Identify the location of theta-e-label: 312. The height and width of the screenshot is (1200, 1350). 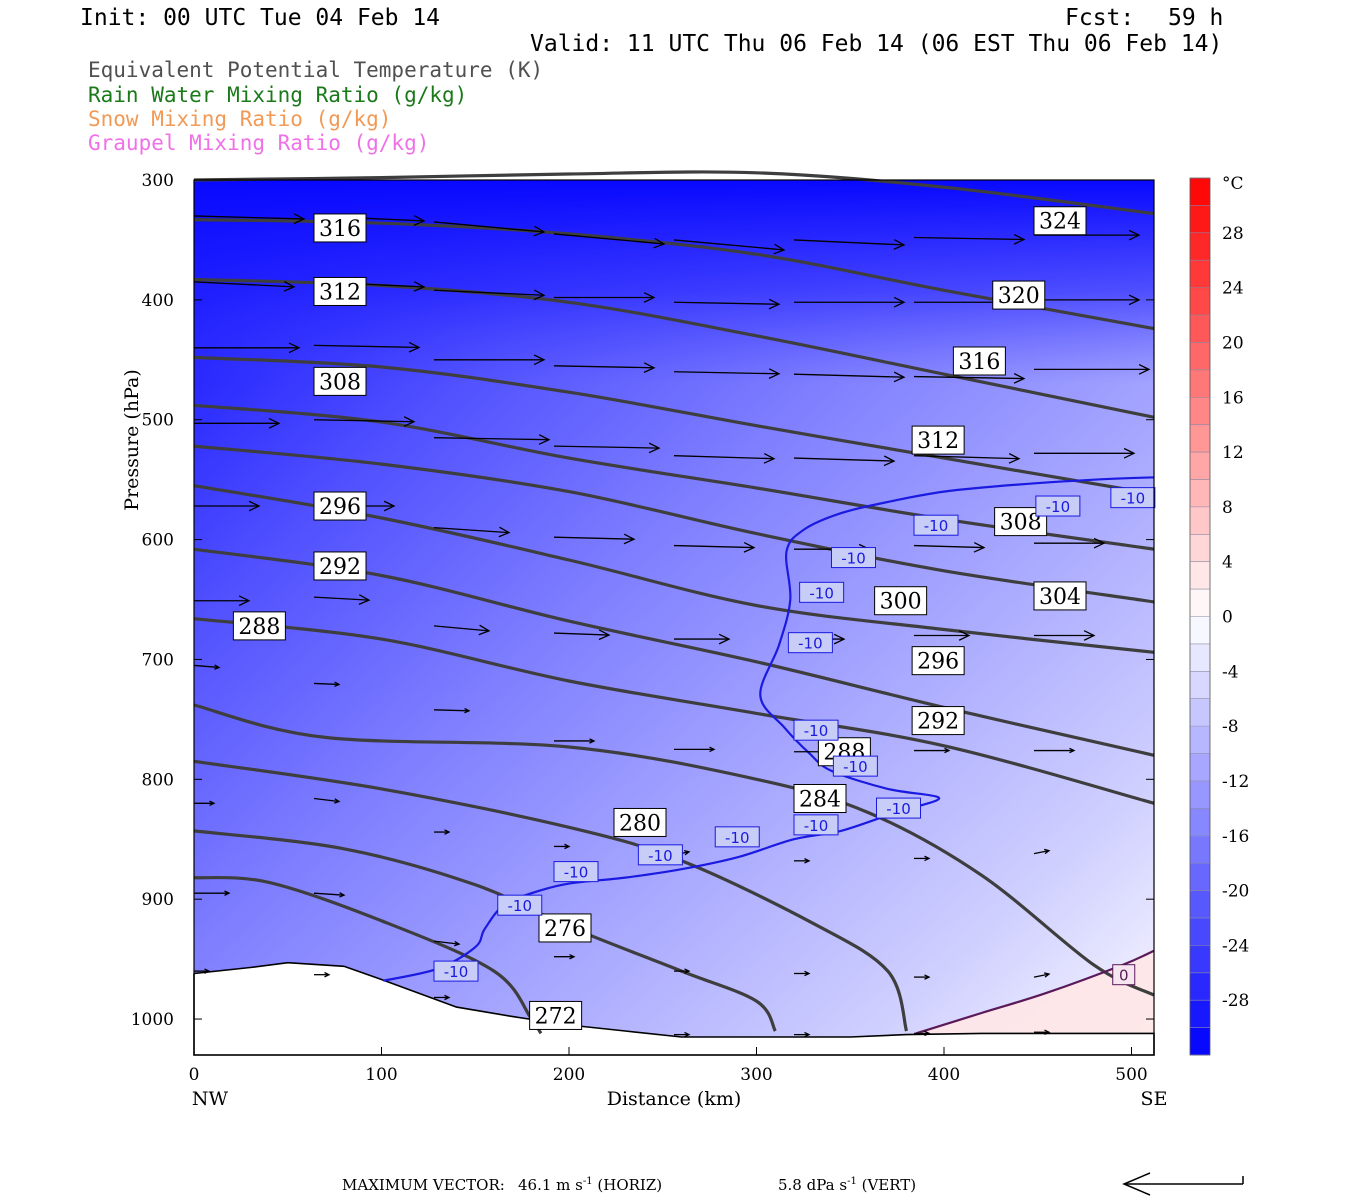
(340, 291).